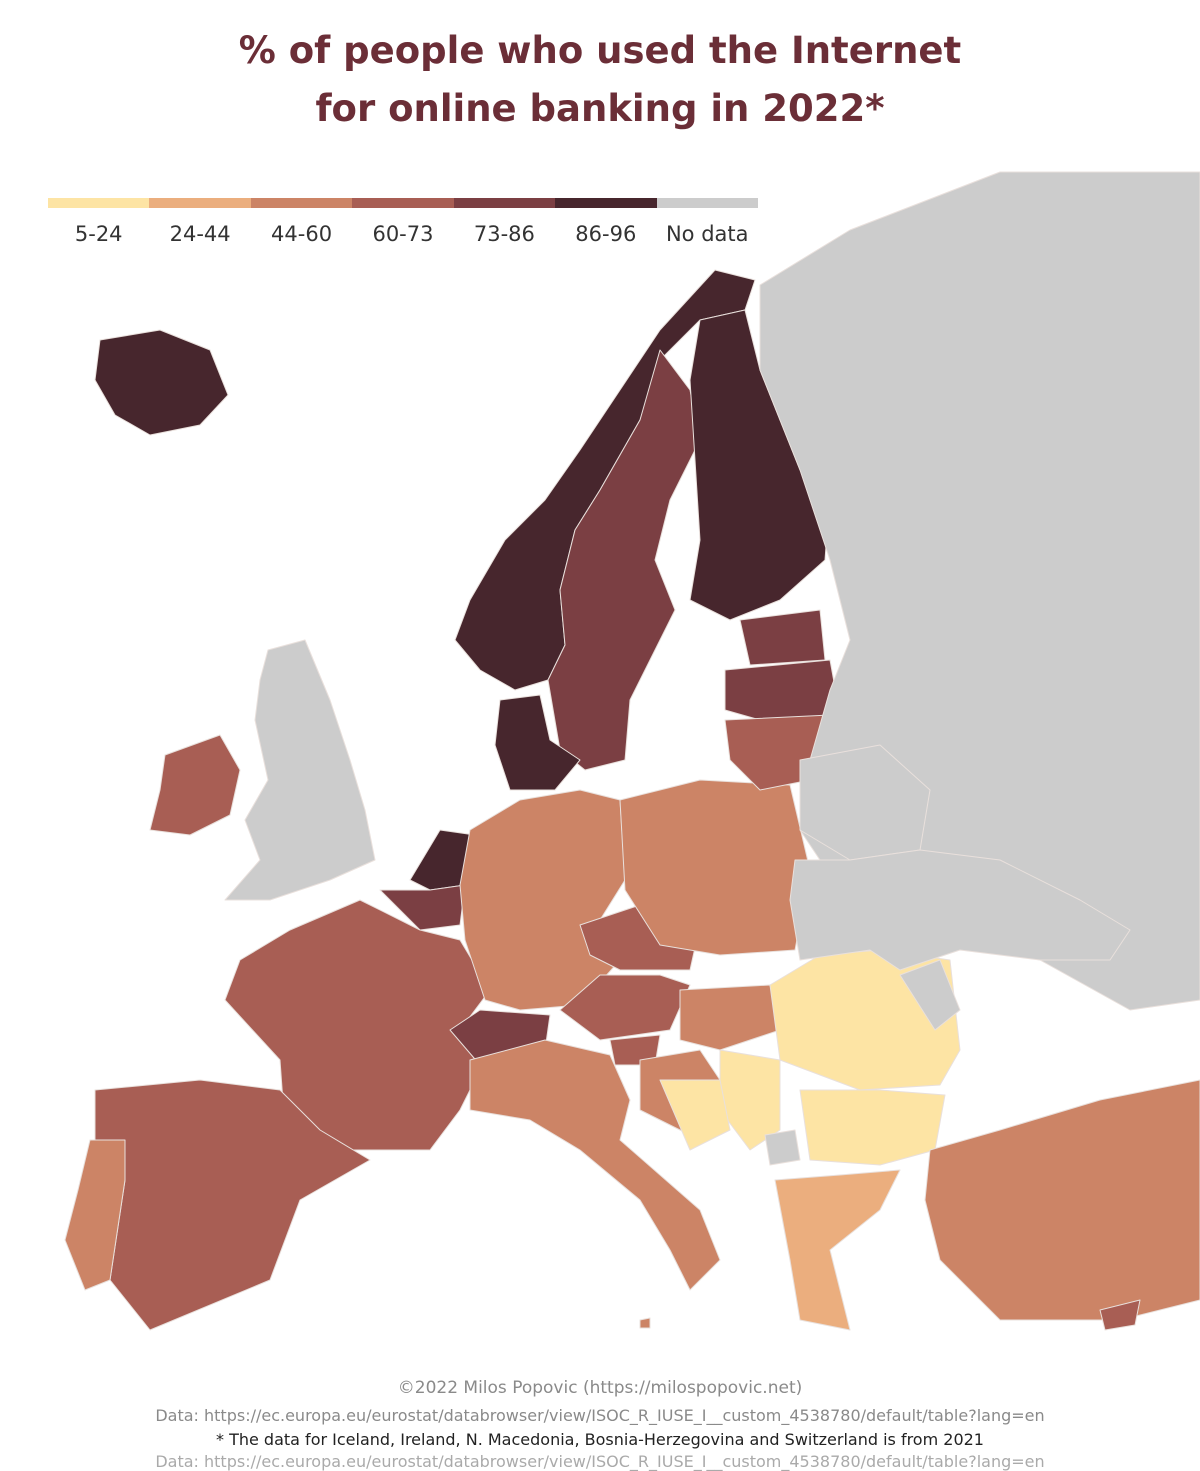 Image resolution: width=1200 pixels, height=1471 pixels. I want to click on region-greece, so click(837, 1250).